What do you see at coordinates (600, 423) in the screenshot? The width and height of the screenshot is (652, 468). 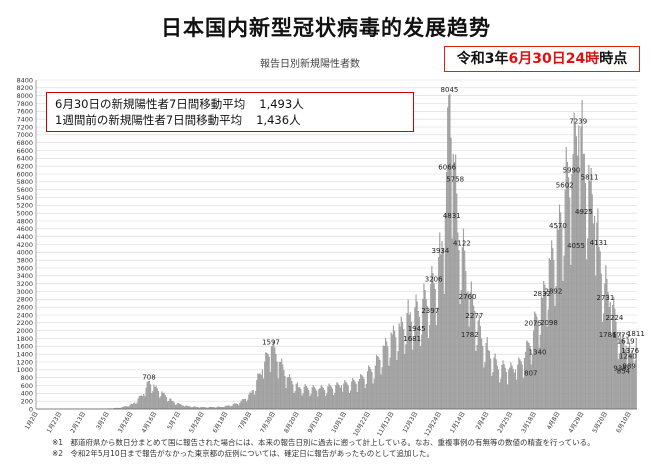 I see `x-tick-label: 5月20日` at bounding box center [600, 423].